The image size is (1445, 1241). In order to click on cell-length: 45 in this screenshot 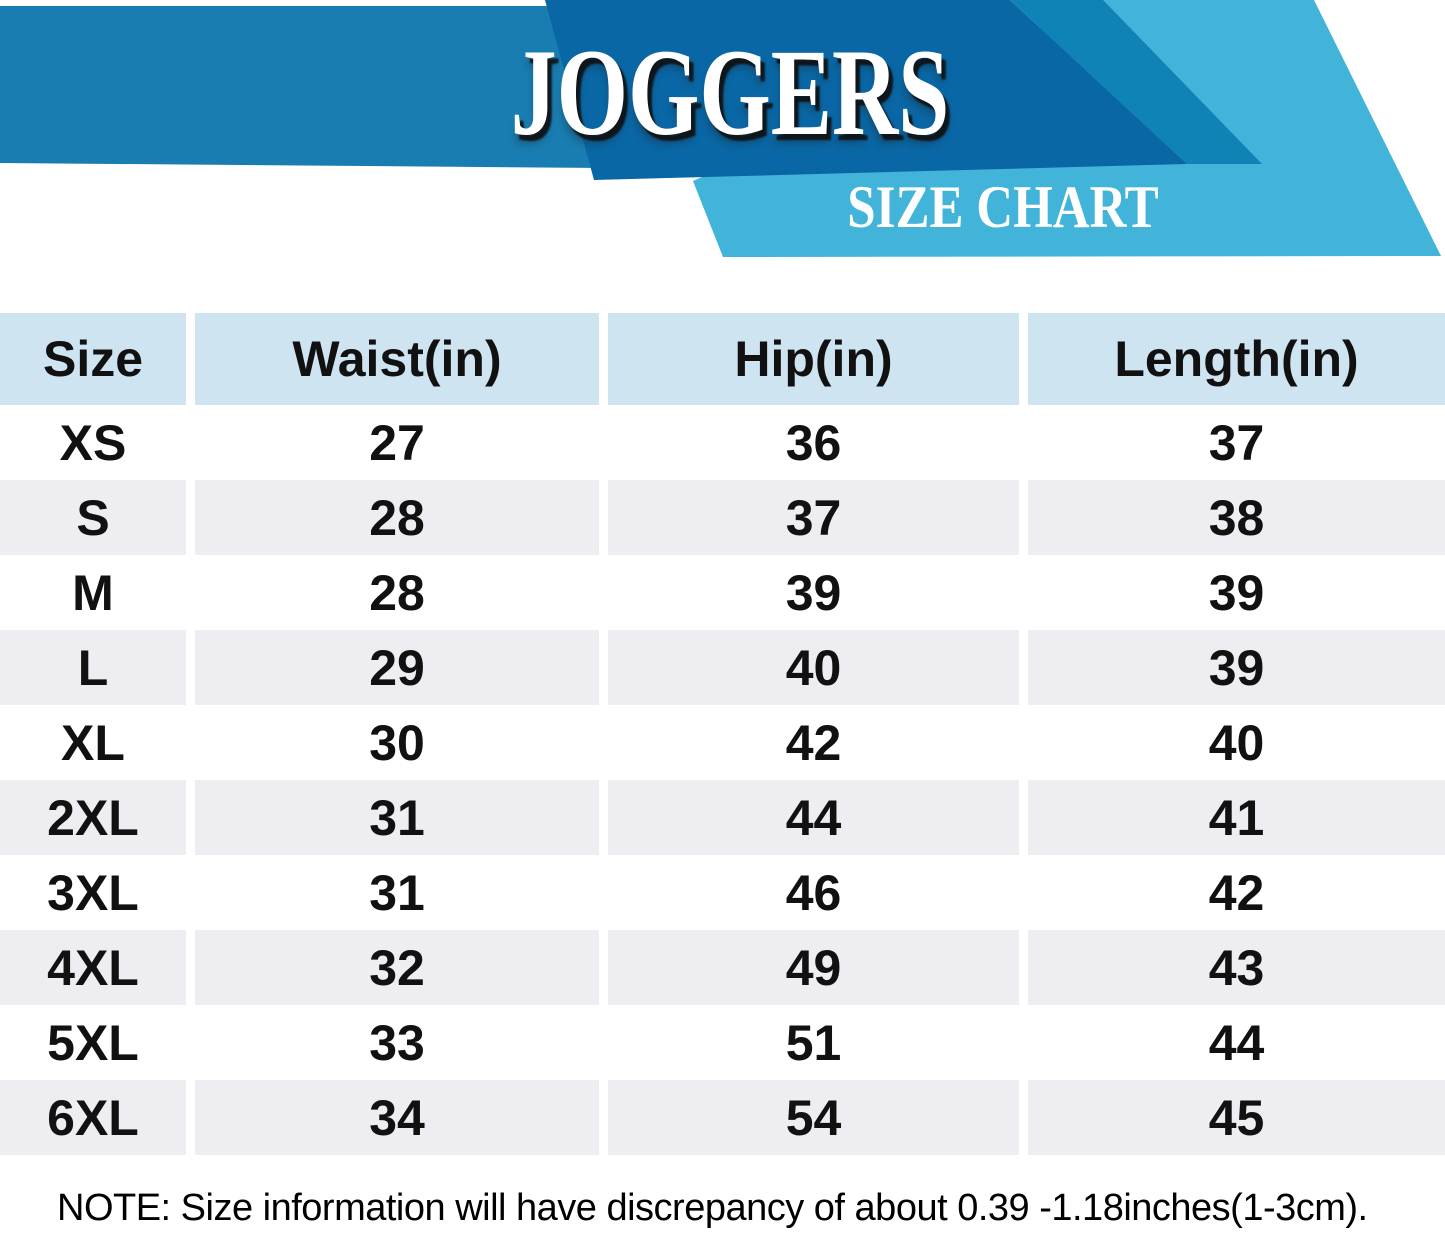, I will do `click(1236, 1117)`.